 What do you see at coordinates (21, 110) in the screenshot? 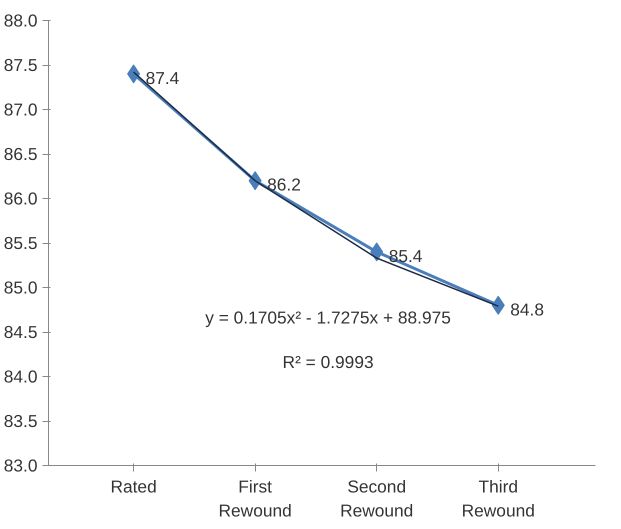
I see `y-tick-label: 87.0` at bounding box center [21, 110].